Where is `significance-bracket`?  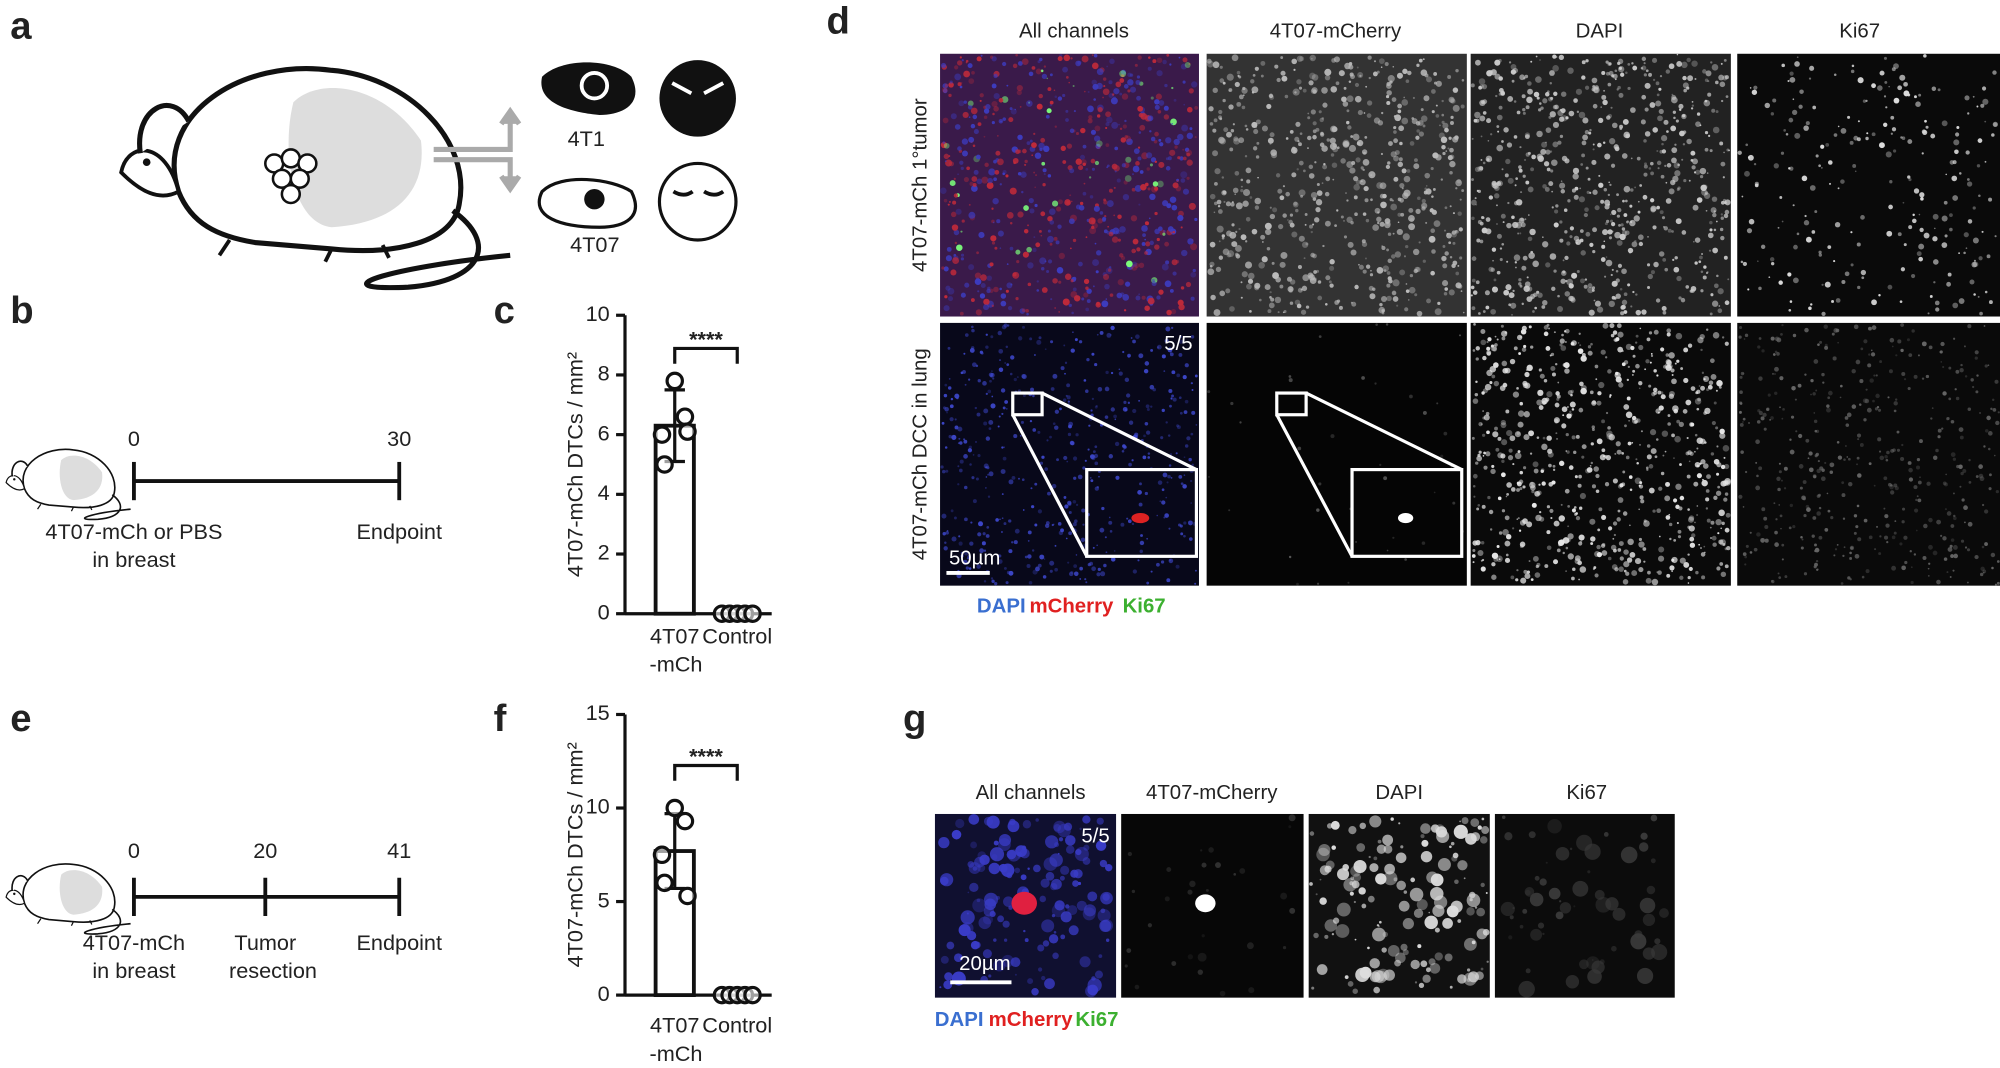 significance-bracket is located at coordinates (706, 772).